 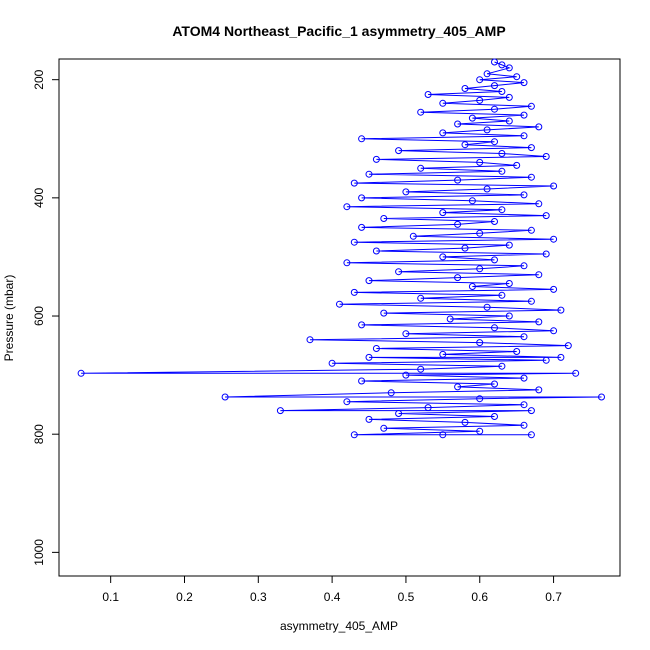 What do you see at coordinates (332, 590) in the screenshot?
I see `x-axis: 0.1 0.2 0.3 0.4 0.5 0.6 0.7` at bounding box center [332, 590].